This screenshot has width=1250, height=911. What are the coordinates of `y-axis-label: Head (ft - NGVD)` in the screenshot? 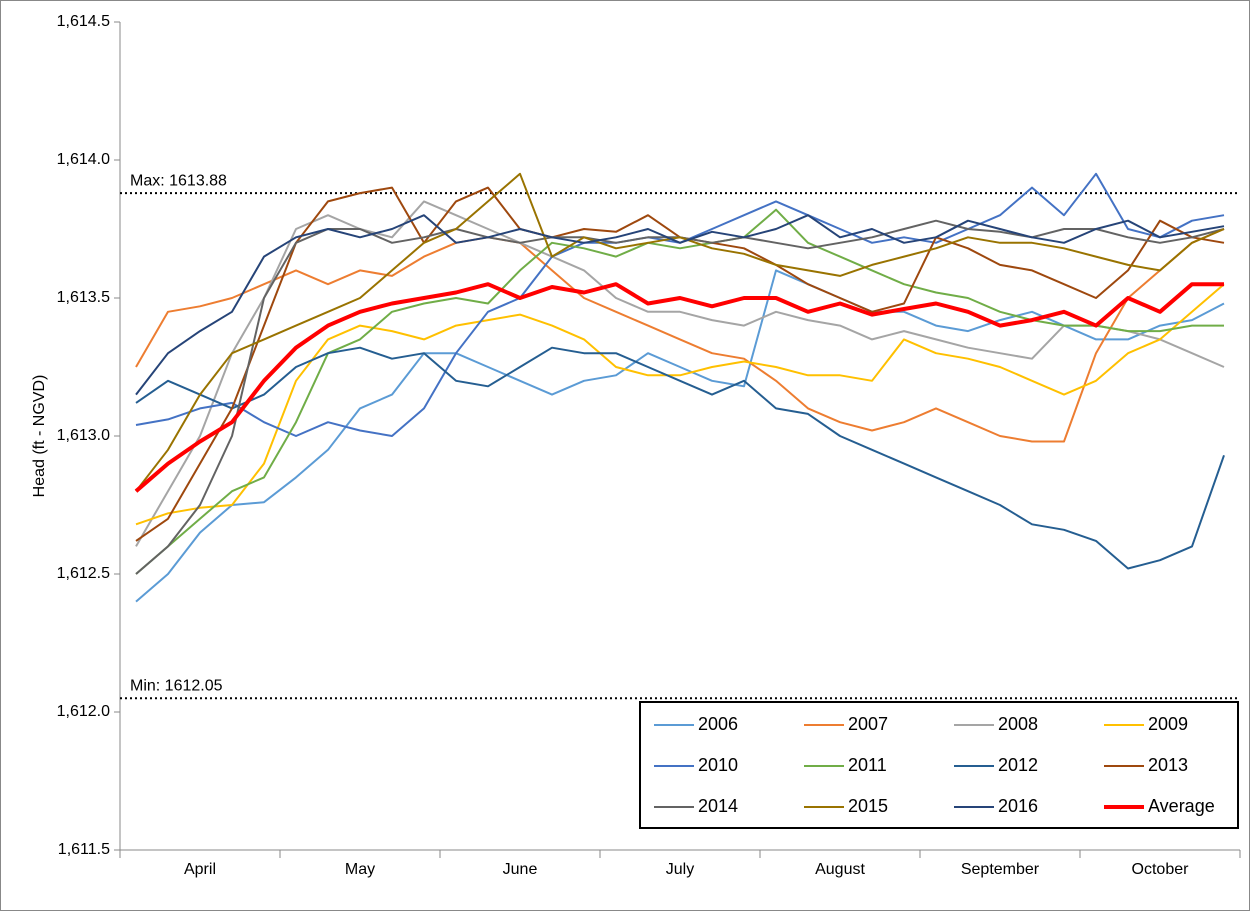 It's located at (39, 436).